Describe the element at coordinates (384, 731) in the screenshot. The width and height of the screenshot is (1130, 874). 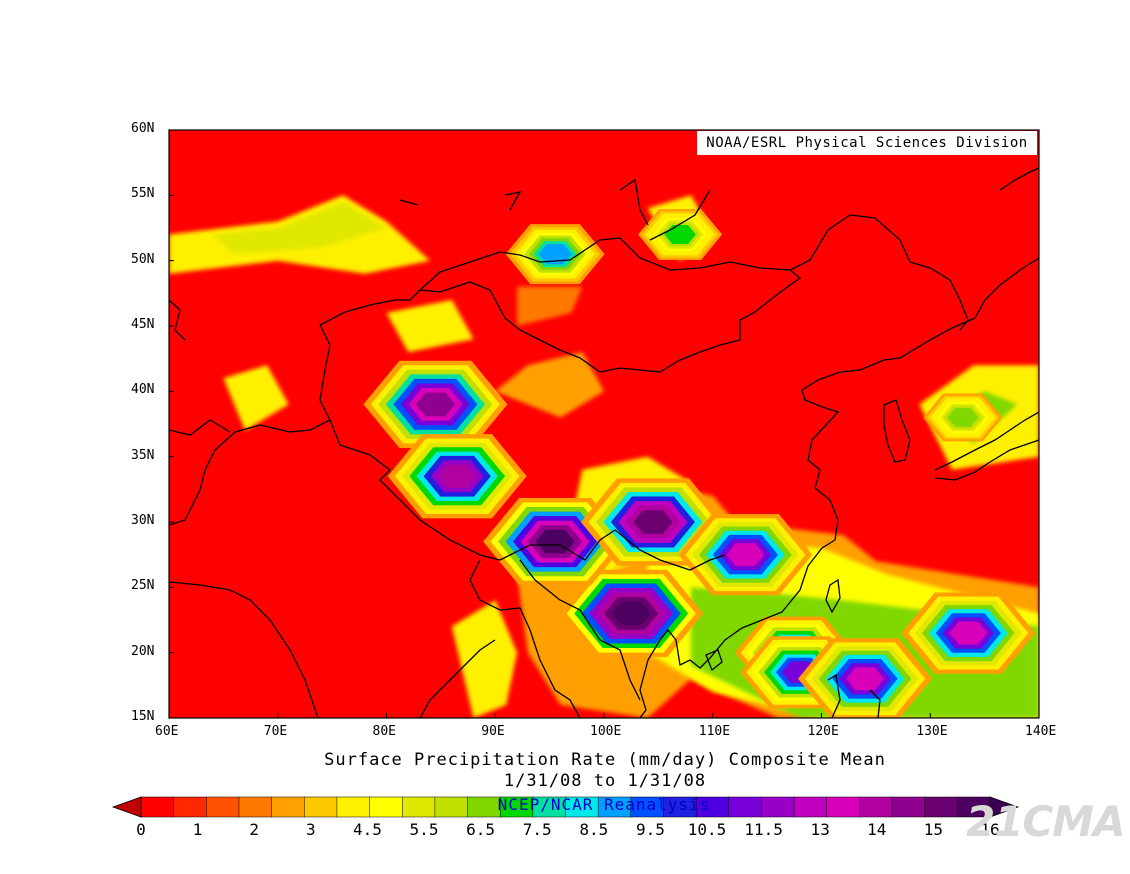
I see `lon-tick-label: 80E` at that location.